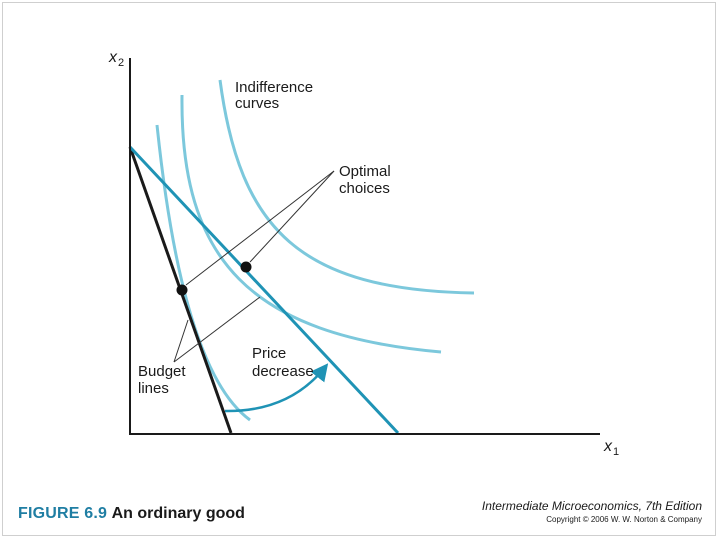 Image resolution: width=720 pixels, height=540 pixels. Describe the element at coordinates (591, 506) in the screenshot. I see `book-title: Intermediate Microeconomics, 7th Edition` at that location.